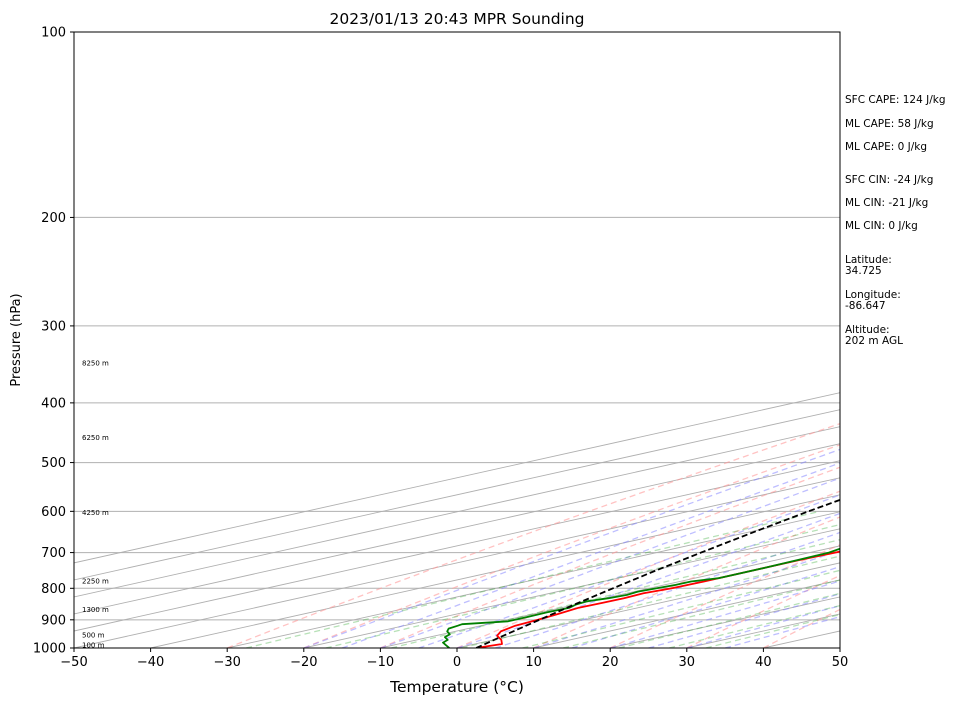 The image size is (960, 705). What do you see at coordinates (53, 512) in the screenshot?
I see `y-tick-label: 600` at bounding box center [53, 512].